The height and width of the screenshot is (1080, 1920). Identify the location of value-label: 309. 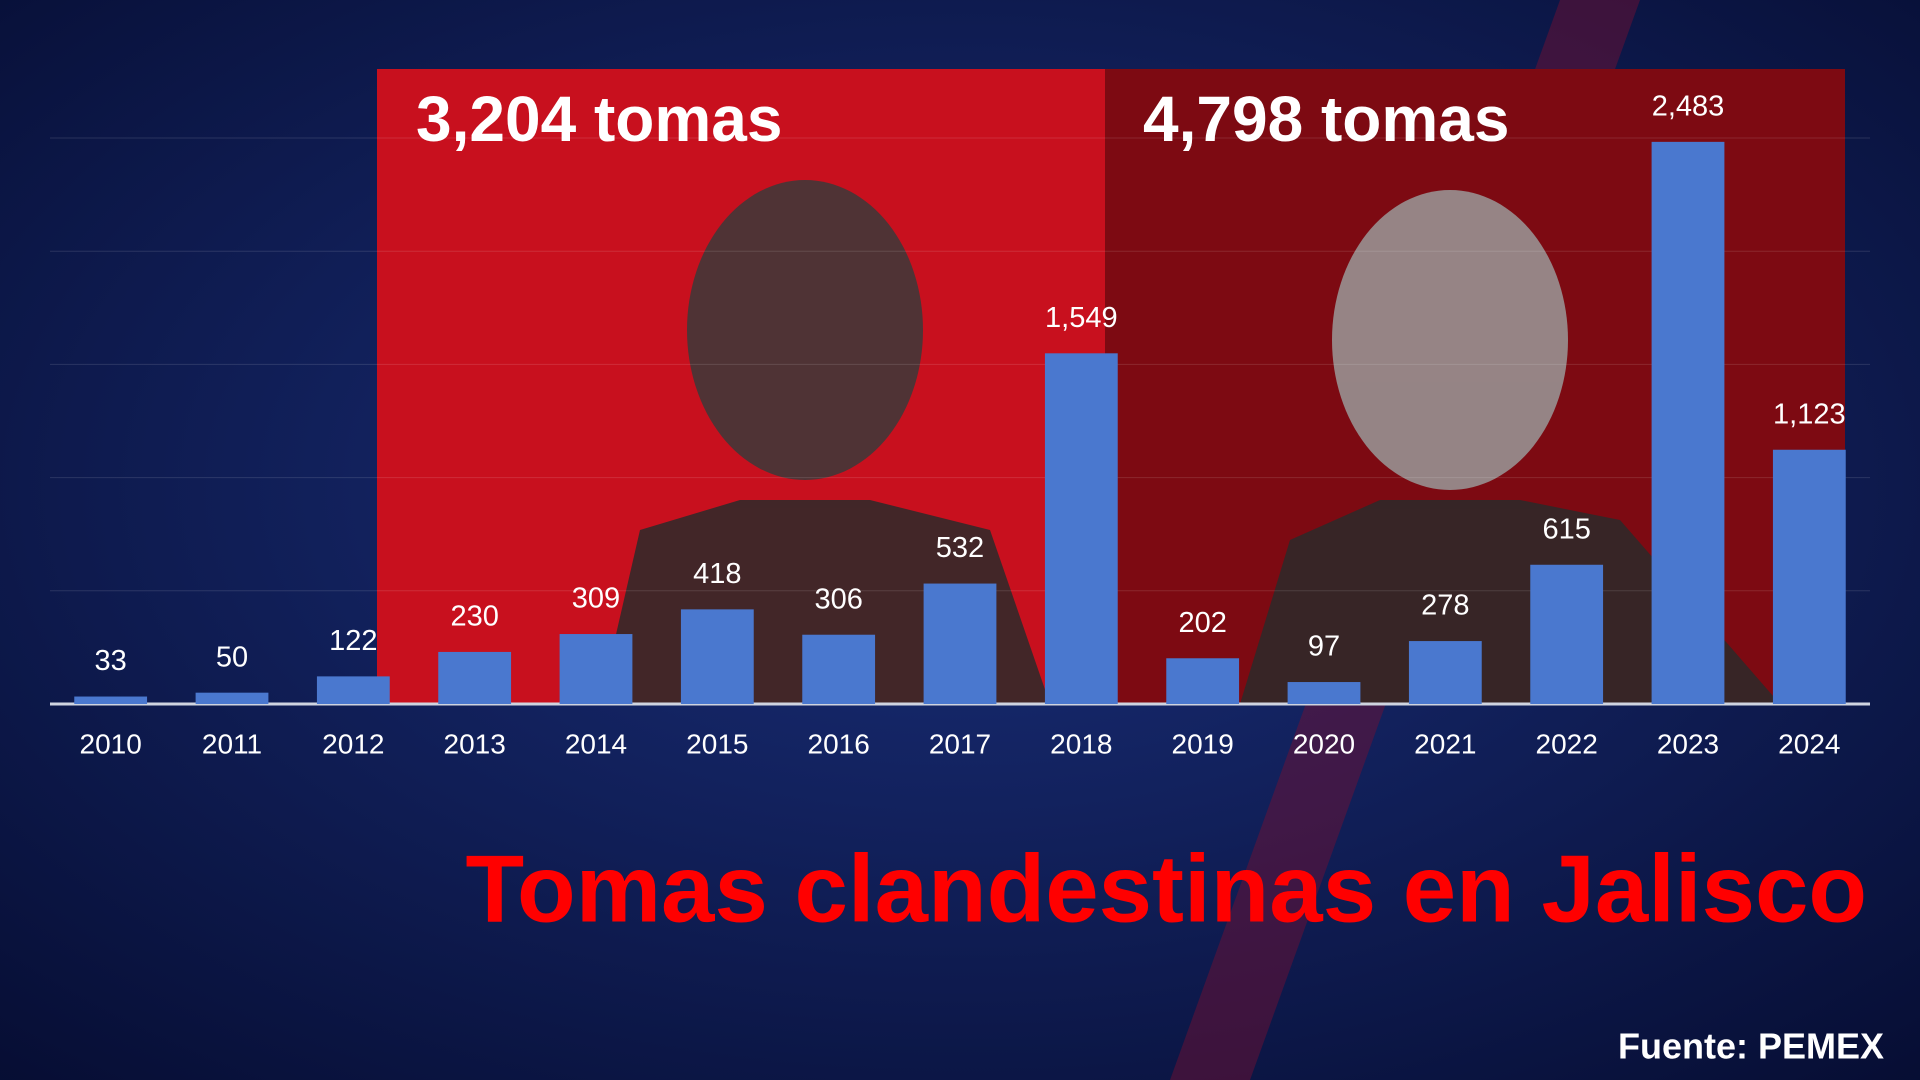
(596, 599).